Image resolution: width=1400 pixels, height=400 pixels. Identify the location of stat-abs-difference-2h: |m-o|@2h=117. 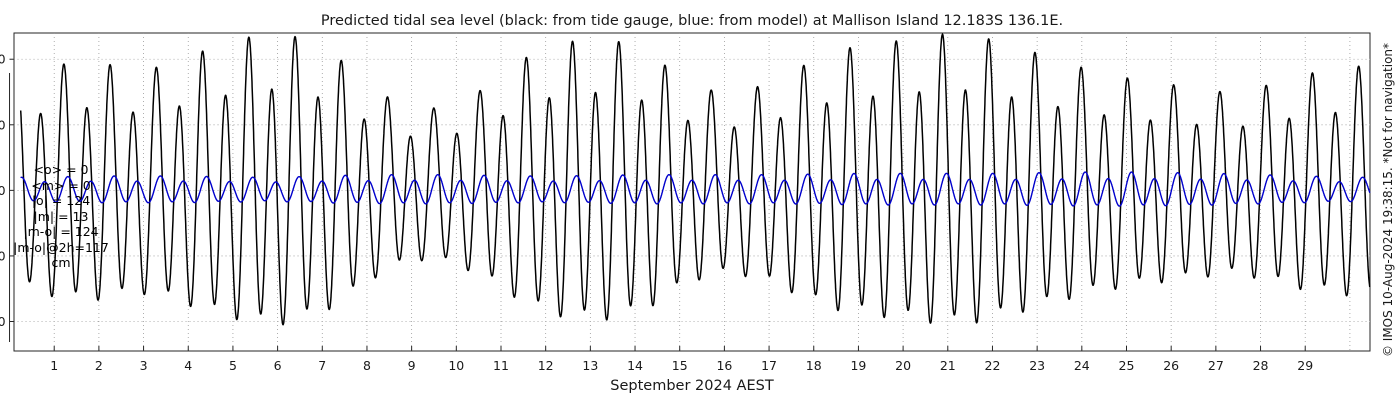
(61, 247).